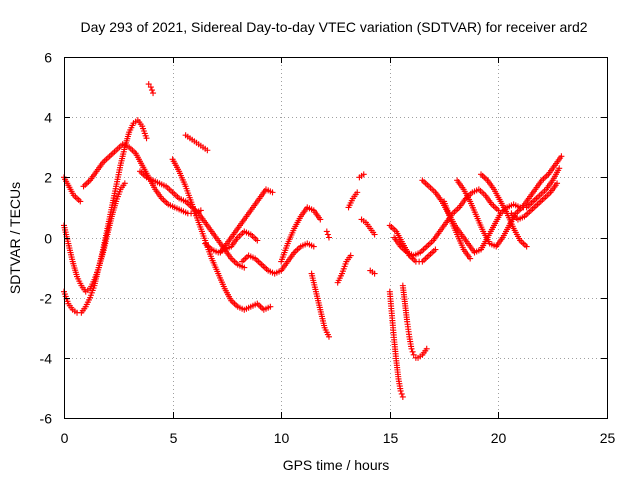 The width and height of the screenshot is (640, 480). What do you see at coordinates (46, 359) in the screenshot?
I see `y-tick-label: -4` at bounding box center [46, 359].